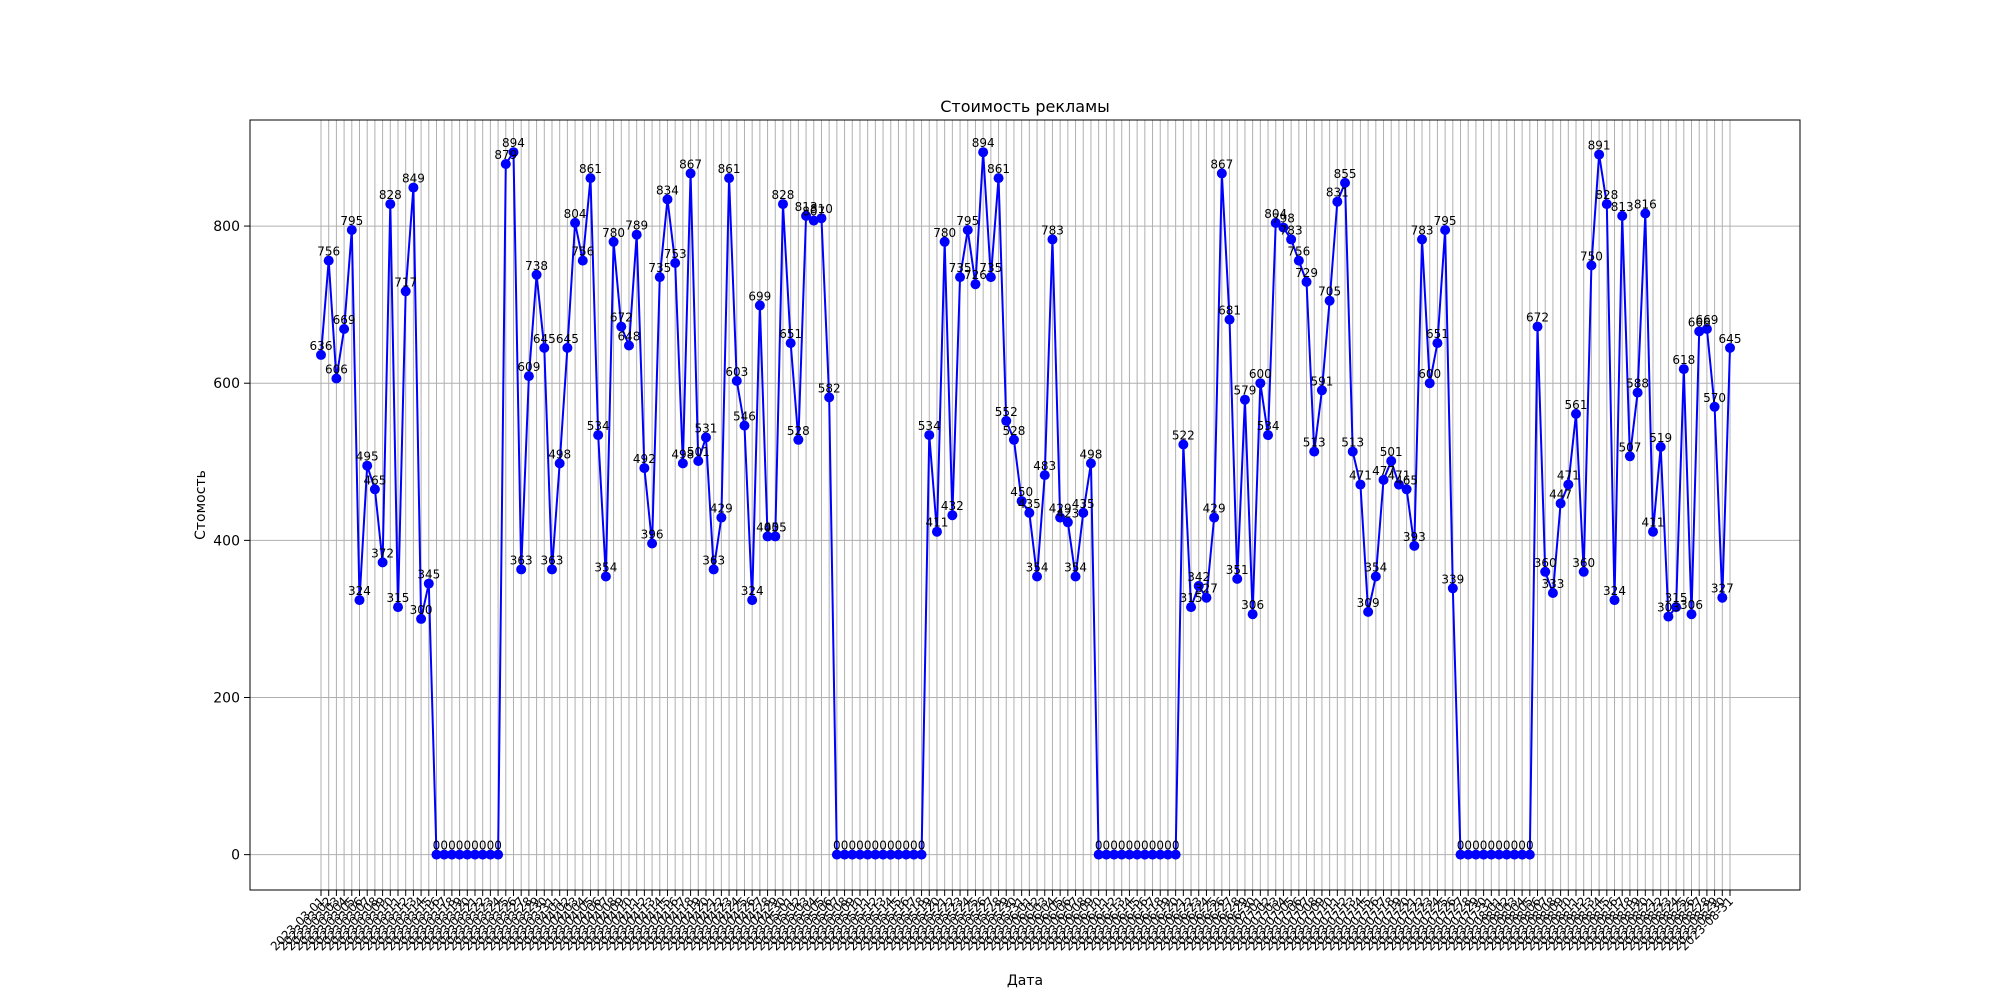 The image size is (2000, 1000). I want to click on data-label: 498, so click(682, 454).